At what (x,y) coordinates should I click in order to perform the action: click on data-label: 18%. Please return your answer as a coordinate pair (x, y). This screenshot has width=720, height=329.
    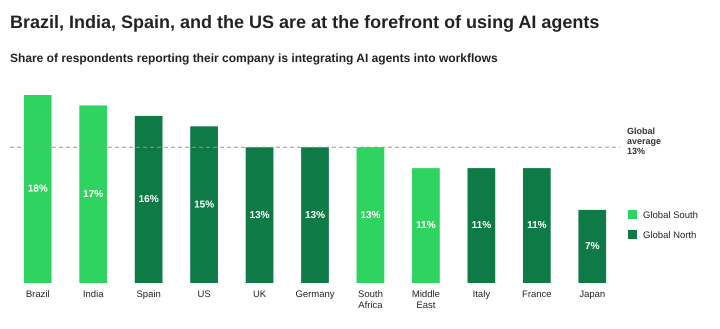
    Looking at the image, I should click on (38, 189).